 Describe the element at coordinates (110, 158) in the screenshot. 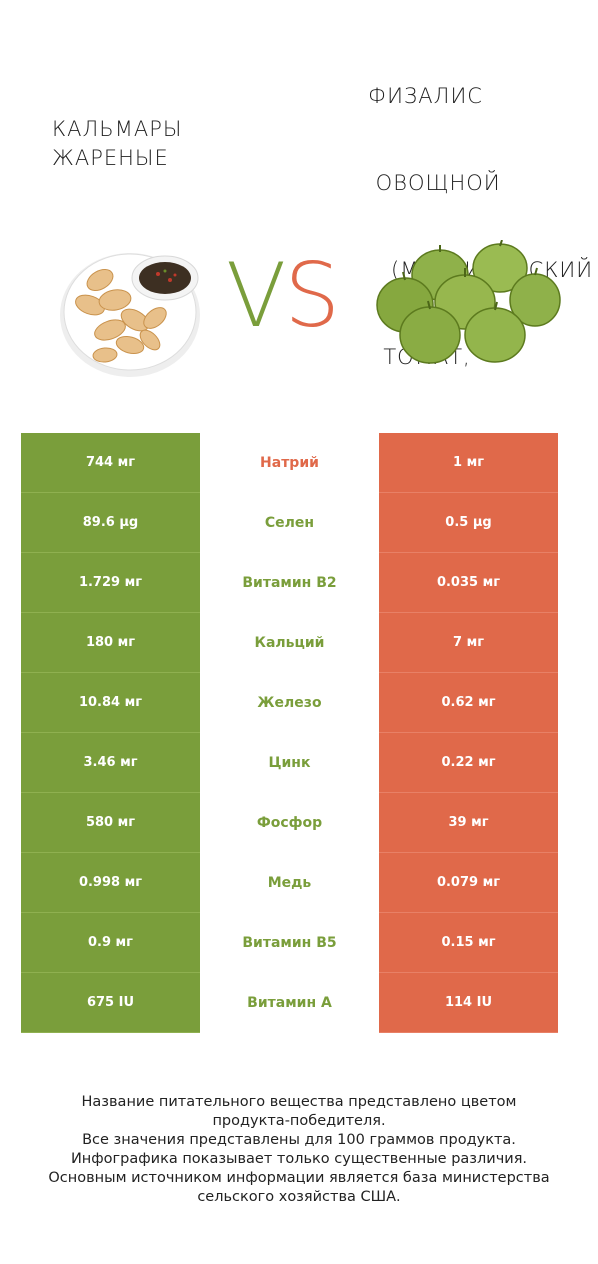

I see `left-title-line: ЖАРЕНЫЕ` at that location.